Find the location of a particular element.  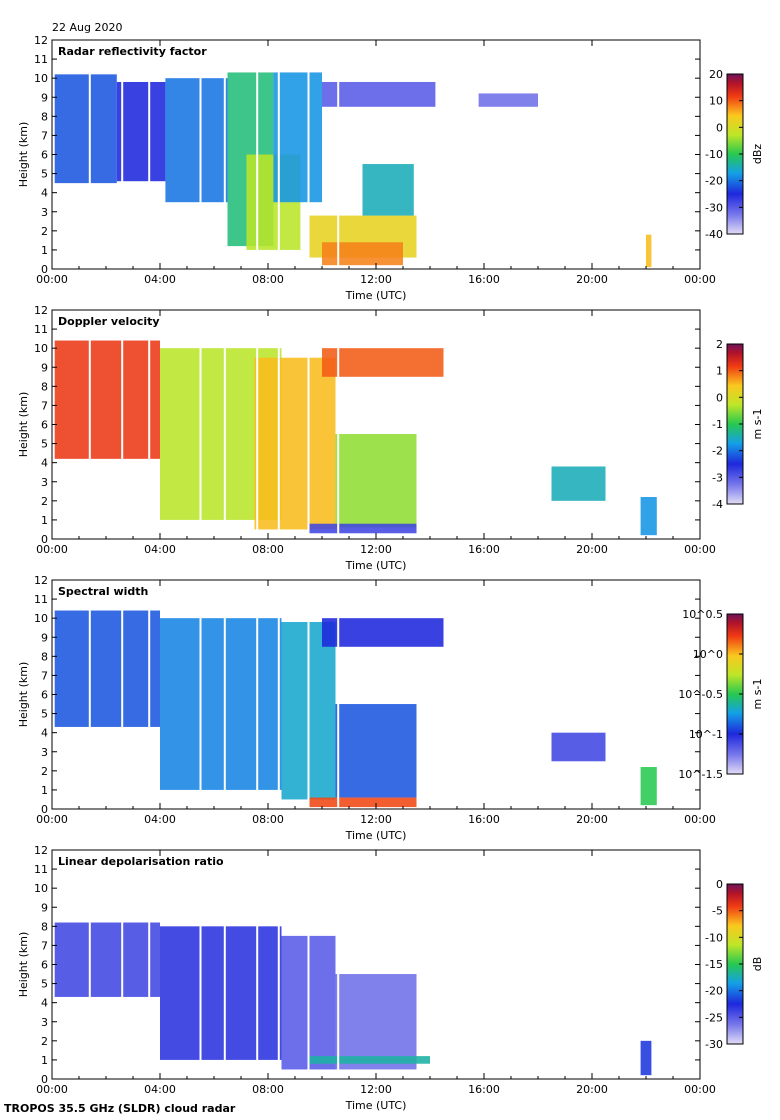

colorbar-tick-label: -40 is located at coordinates (714, 234).